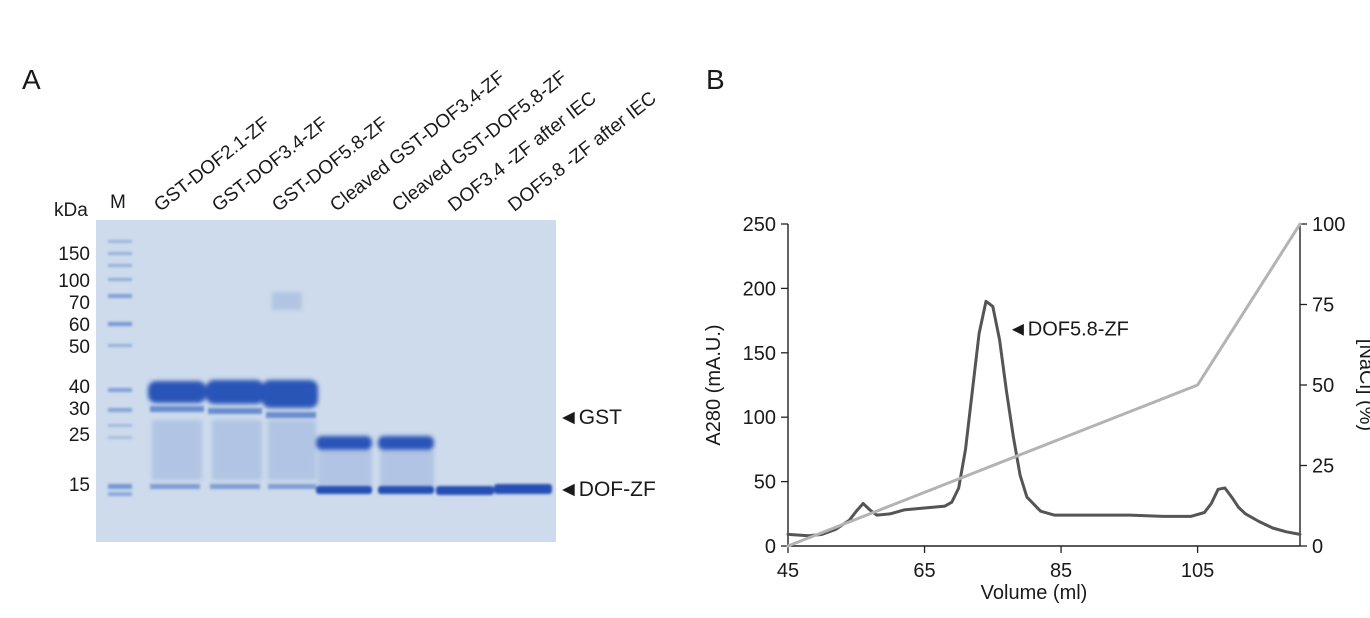 This screenshot has width=1370, height=618. I want to click on cleaved-gst-bands, so click(375, 443).